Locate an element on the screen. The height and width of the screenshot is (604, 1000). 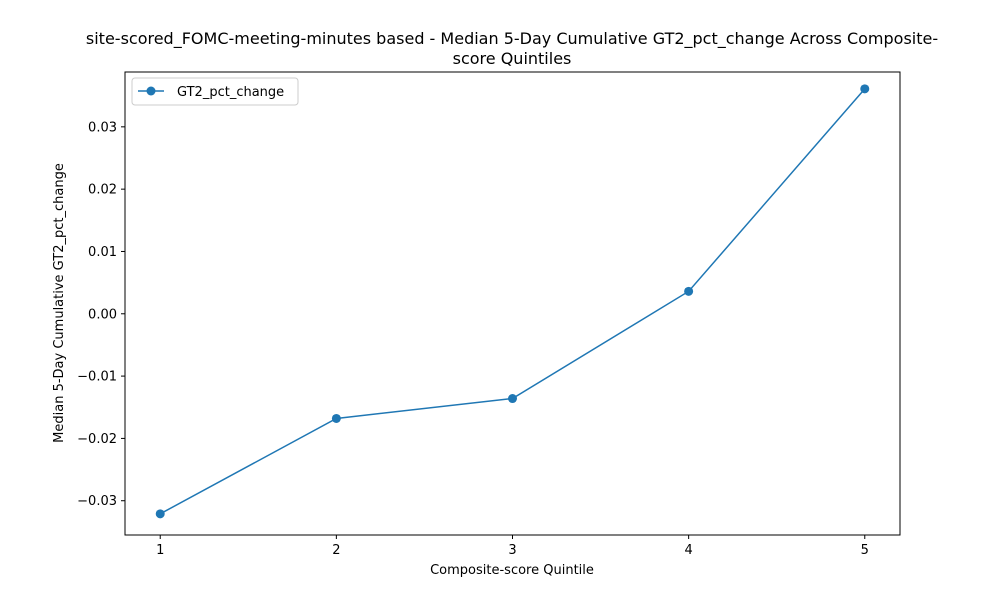
legend: GT2_pct_change is located at coordinates (215, 91).